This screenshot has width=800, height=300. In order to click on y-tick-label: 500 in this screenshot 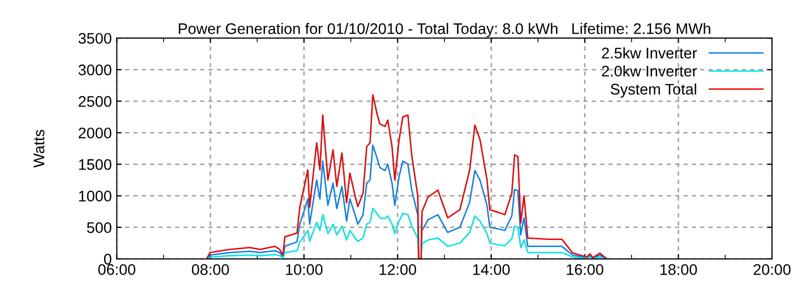, I will do `click(99, 228)`.